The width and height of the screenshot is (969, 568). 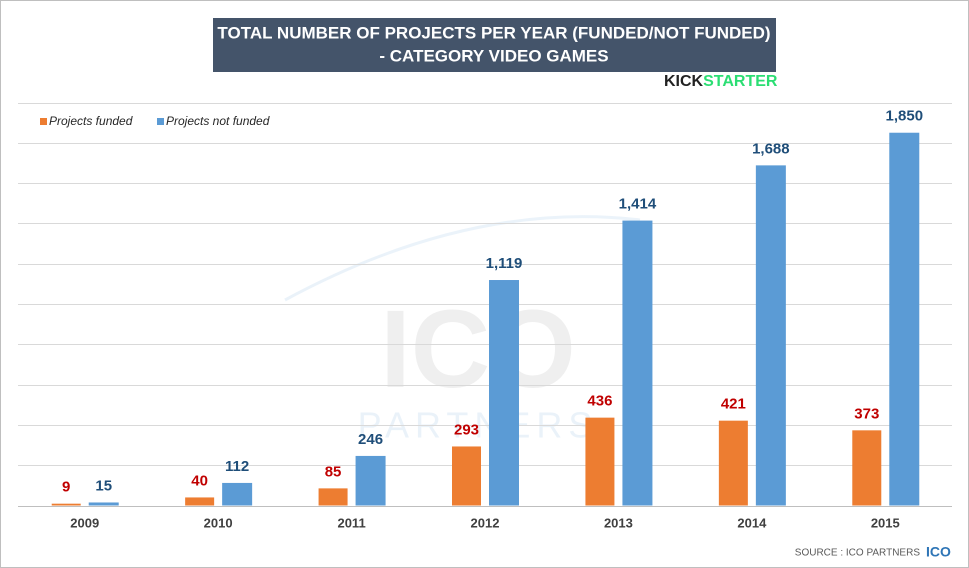 What do you see at coordinates (91, 121) in the screenshot?
I see `legend-label: Projects funded` at bounding box center [91, 121].